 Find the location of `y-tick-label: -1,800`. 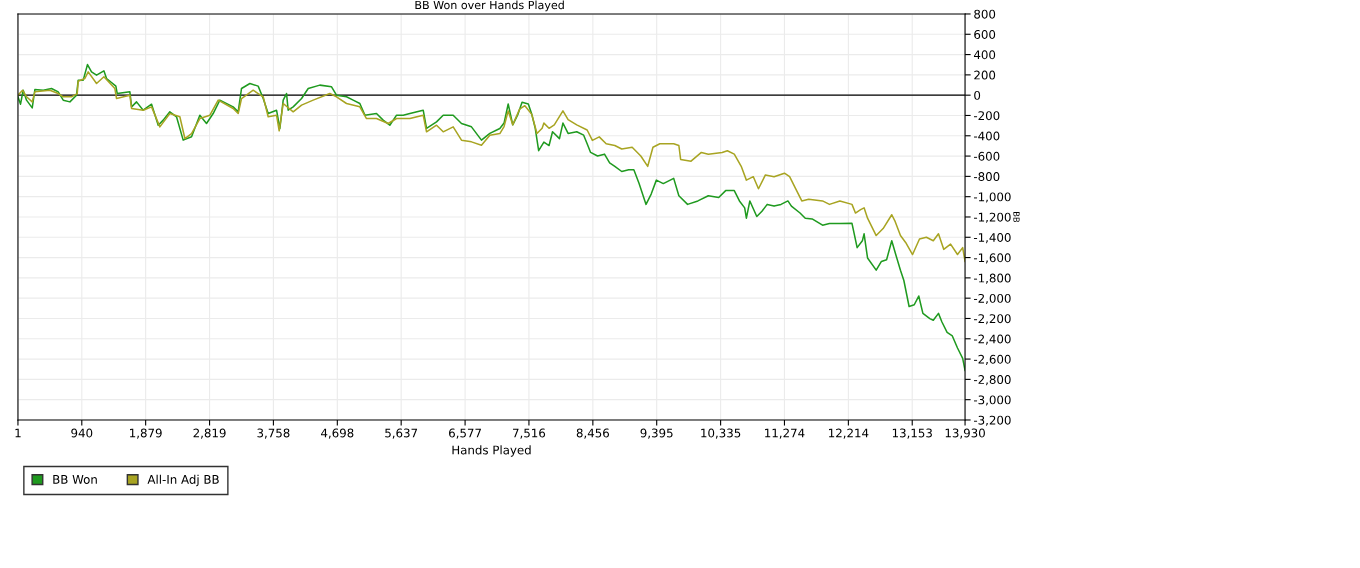

y-tick-label: -1,800 is located at coordinates (992, 278).